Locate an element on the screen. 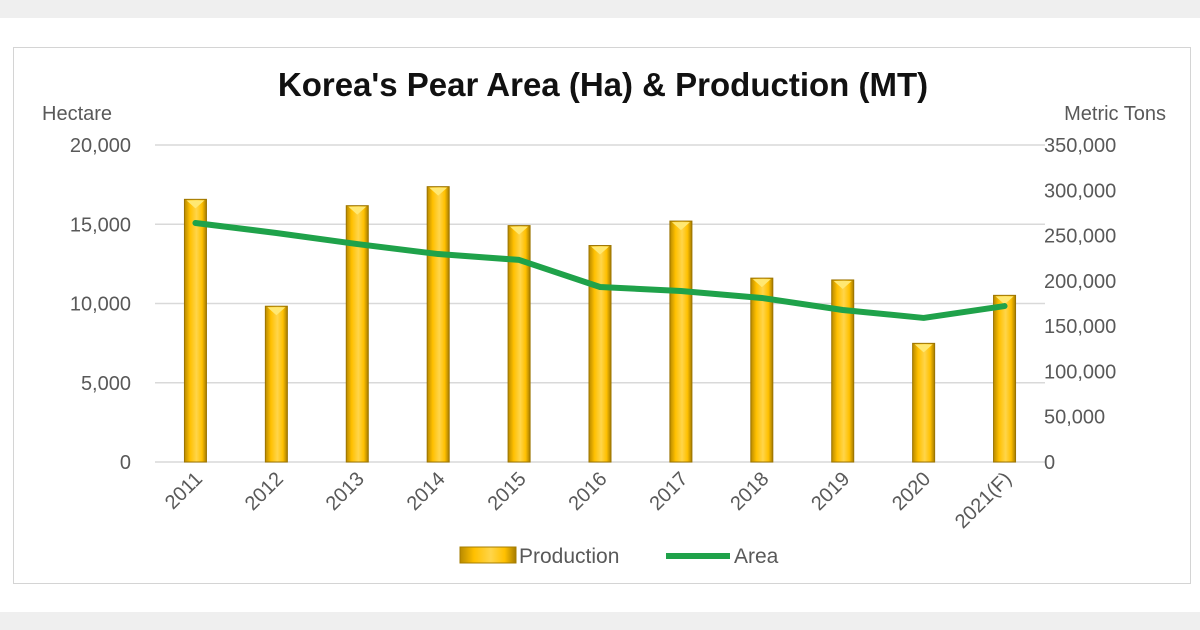 This screenshot has width=1200, height=630. x-tick-label: 2021(F) is located at coordinates (983, 500).